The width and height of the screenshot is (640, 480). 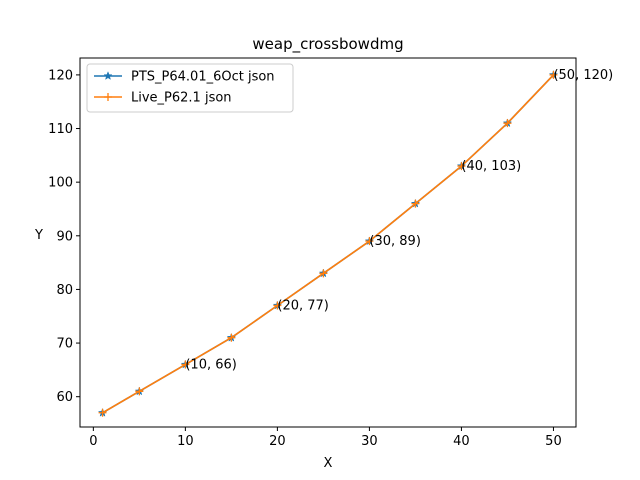 I want to click on x-tick-label: 10, so click(x=185, y=441).